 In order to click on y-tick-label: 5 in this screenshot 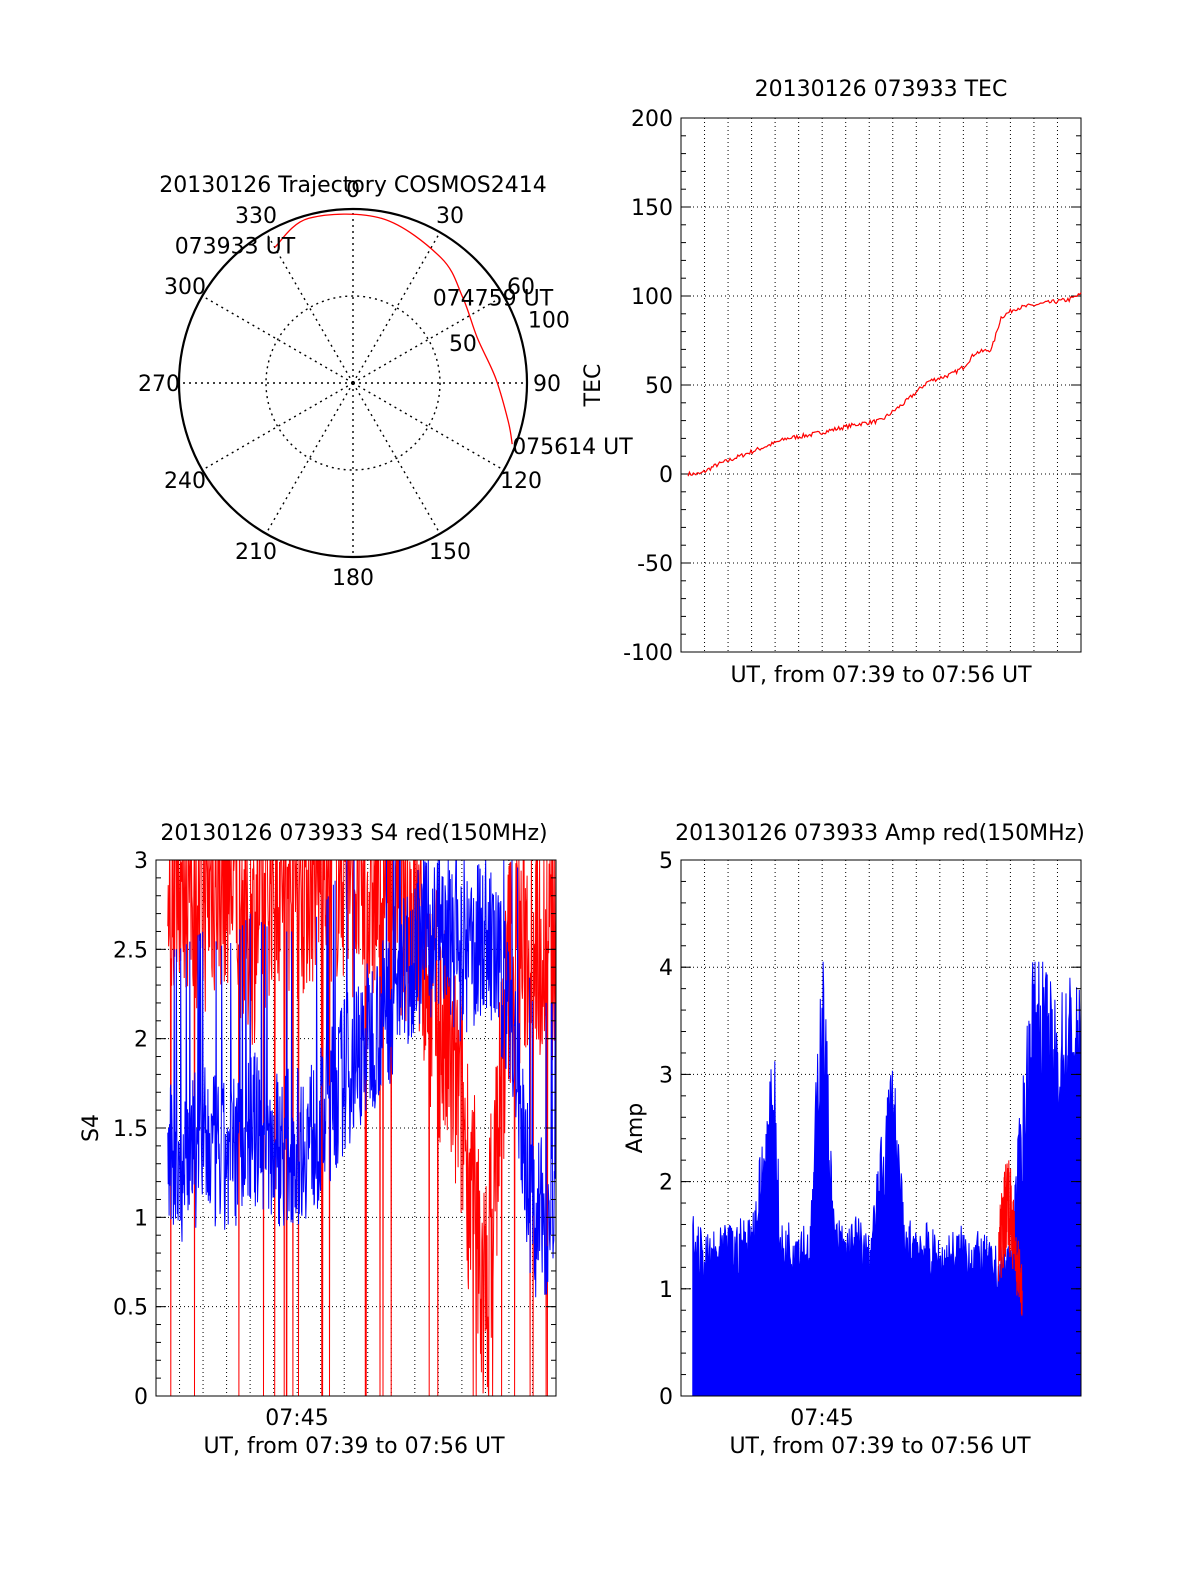, I will do `click(666, 861)`.